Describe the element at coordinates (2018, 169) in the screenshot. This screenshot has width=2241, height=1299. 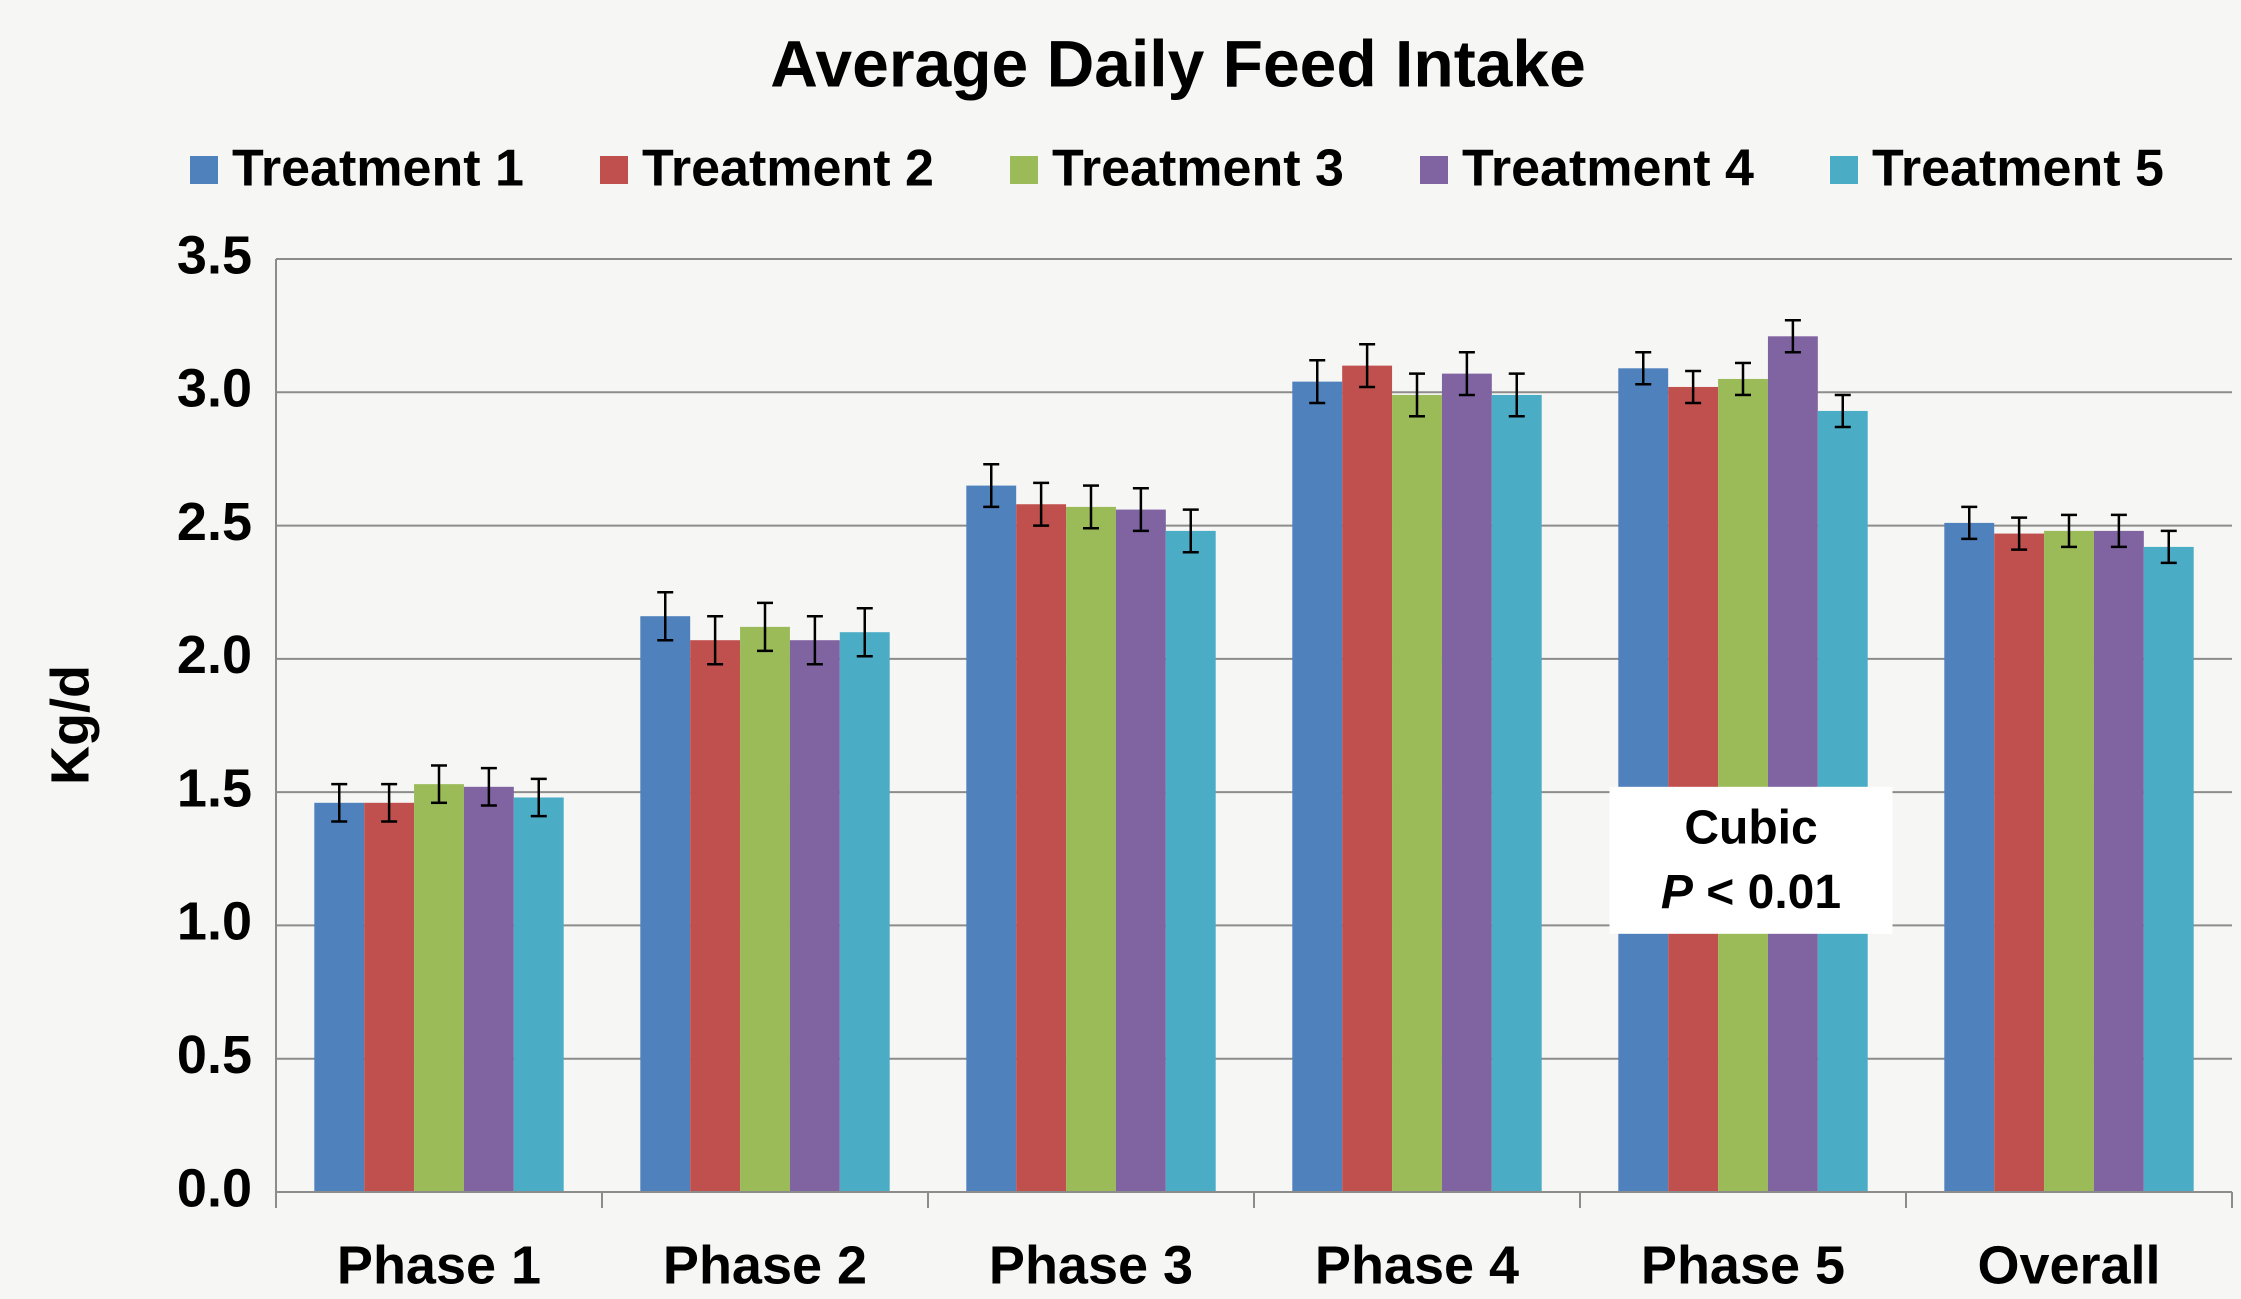
I see `legend-label: Treatment 5` at that location.